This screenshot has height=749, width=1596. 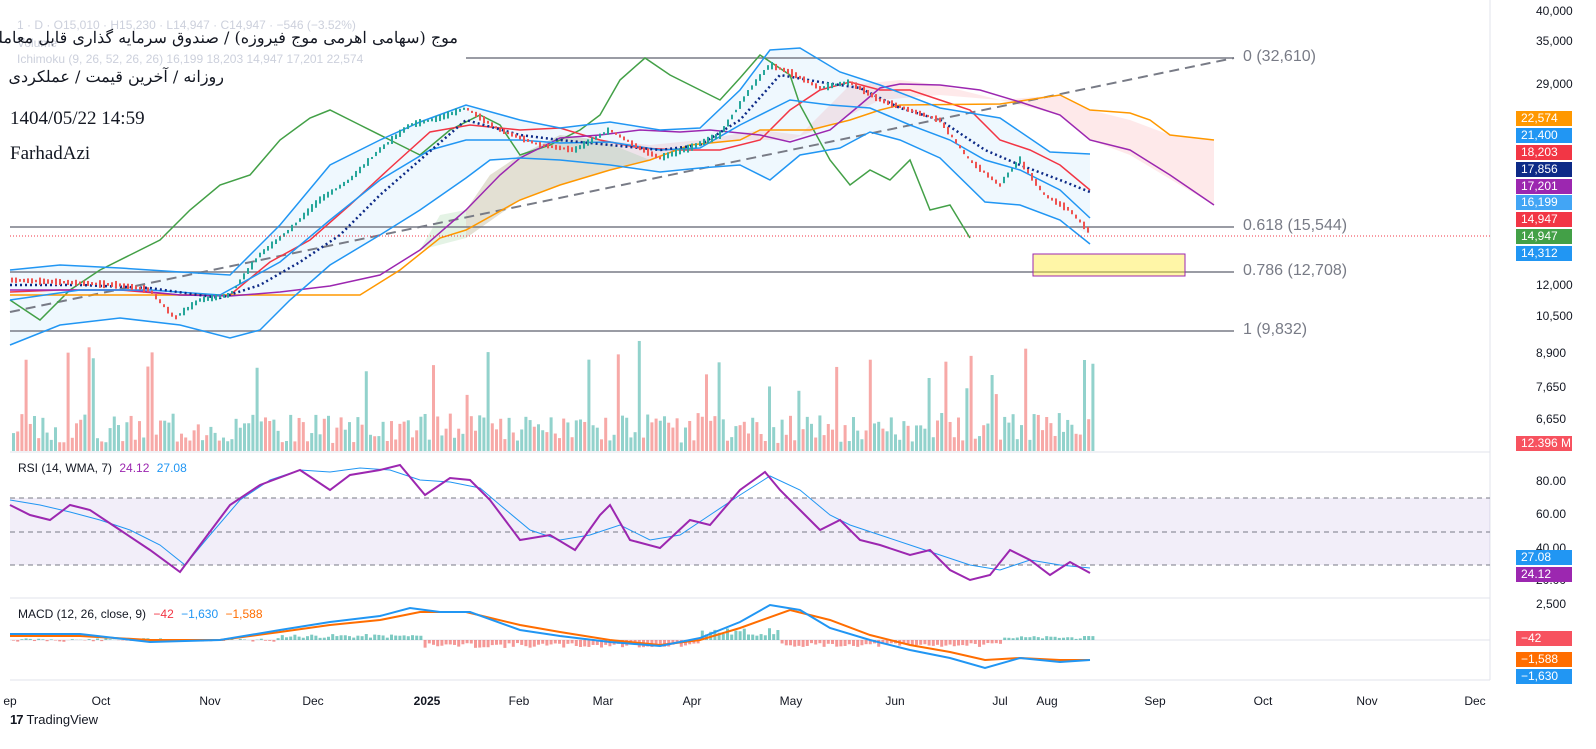 I want to click on rsi-value: 24.12, so click(x=134, y=468).